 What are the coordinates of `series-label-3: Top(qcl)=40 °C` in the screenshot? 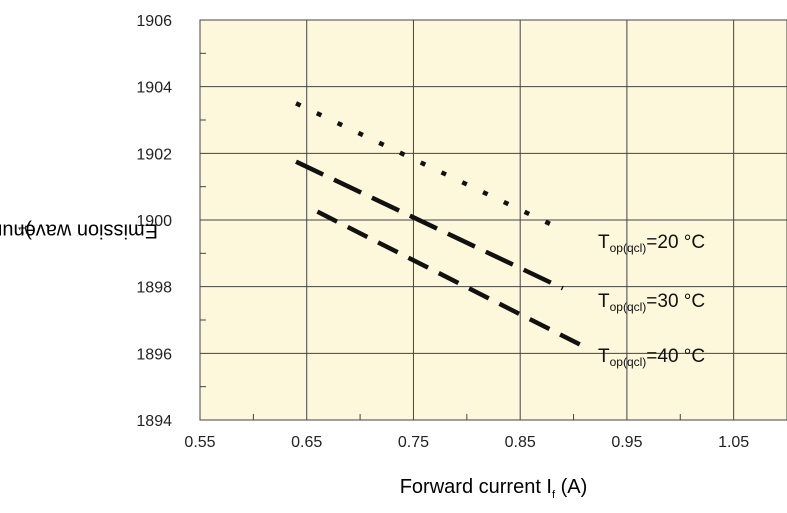 It's located at (651, 357).